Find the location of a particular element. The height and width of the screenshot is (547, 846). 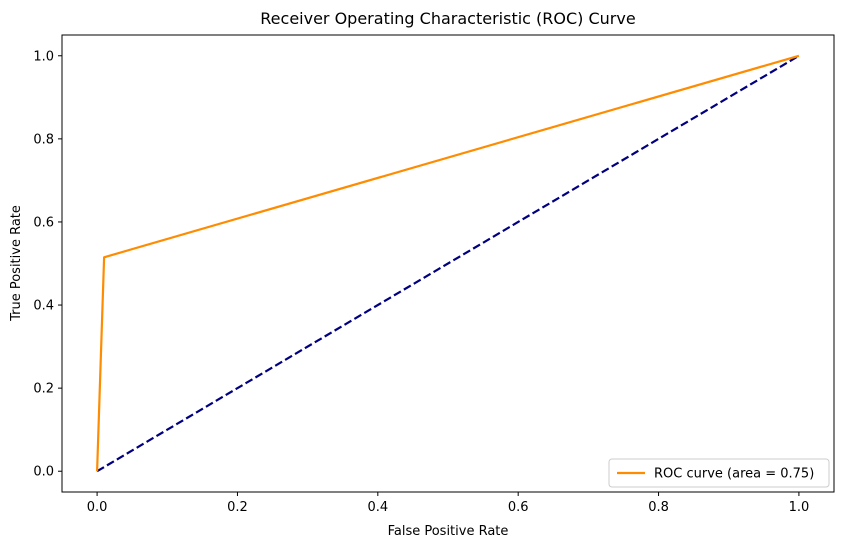

x-tick-label: 1.0 is located at coordinates (799, 507).